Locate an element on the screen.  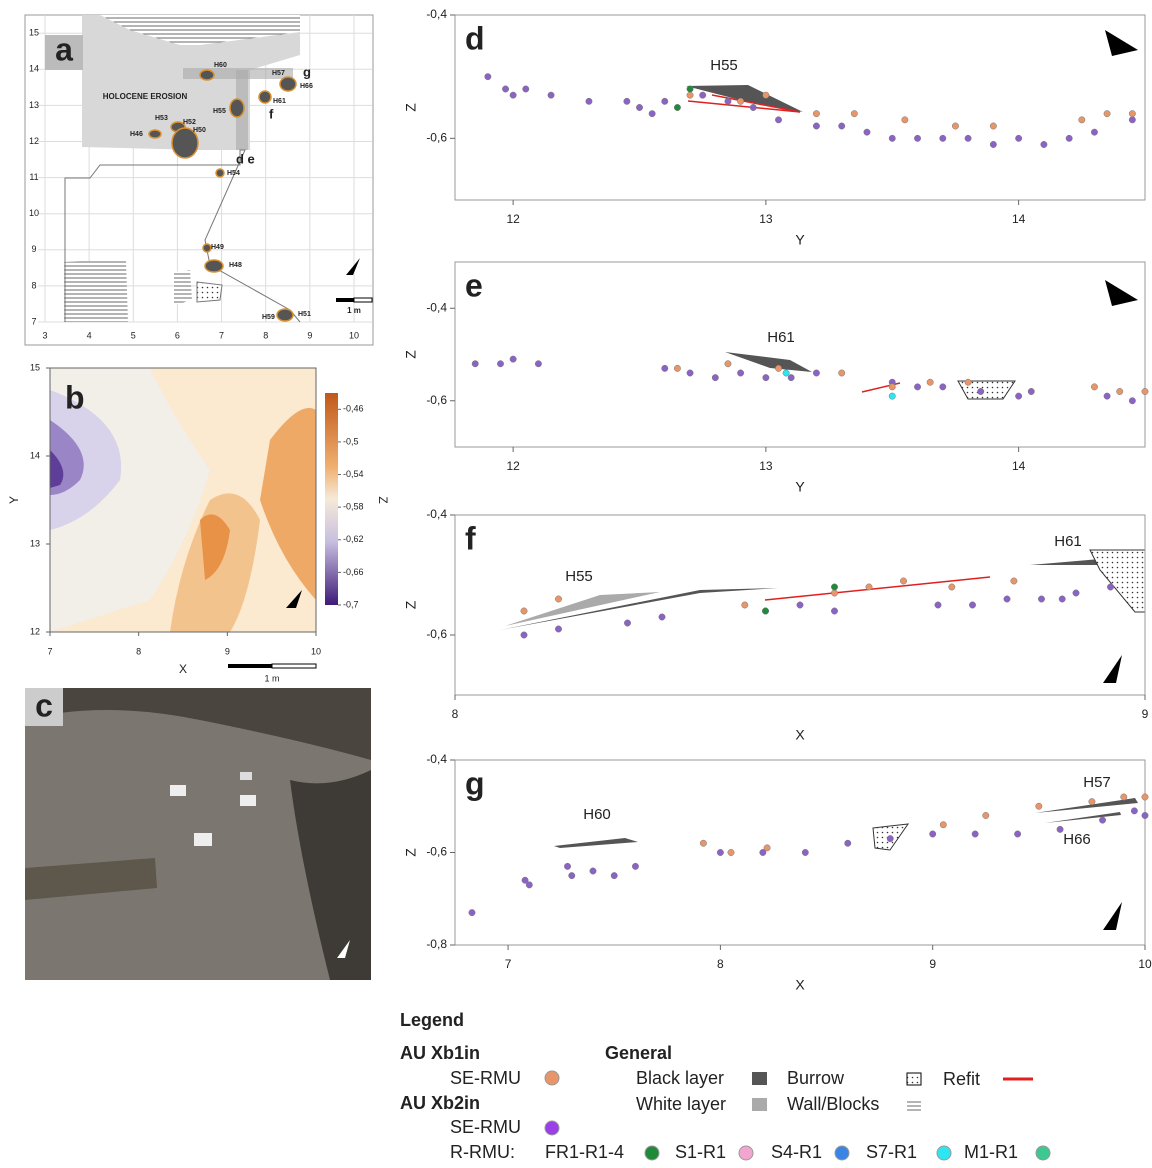
y-tick-label: 7 is located at coordinates (33, 321).